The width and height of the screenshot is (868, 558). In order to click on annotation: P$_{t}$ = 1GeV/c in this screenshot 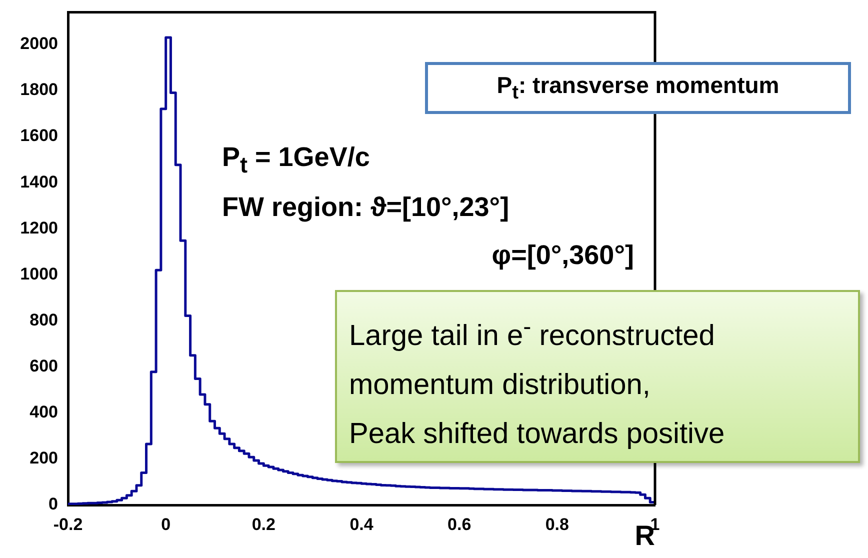, I will do `click(296, 160)`.